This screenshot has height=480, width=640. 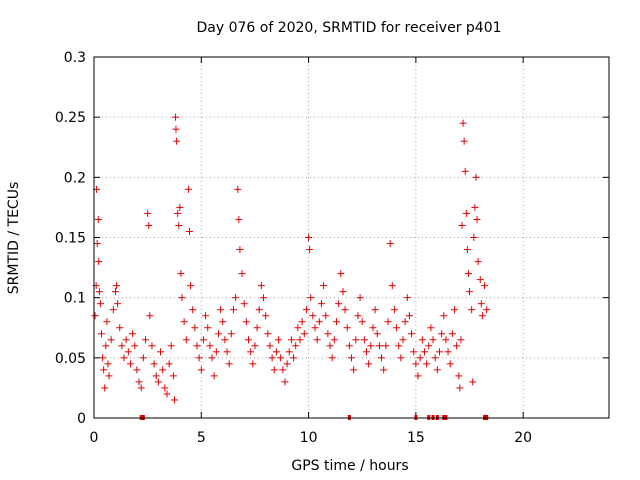 What do you see at coordinates (201, 438) in the screenshot?
I see `x-tick-label: 5` at bounding box center [201, 438].